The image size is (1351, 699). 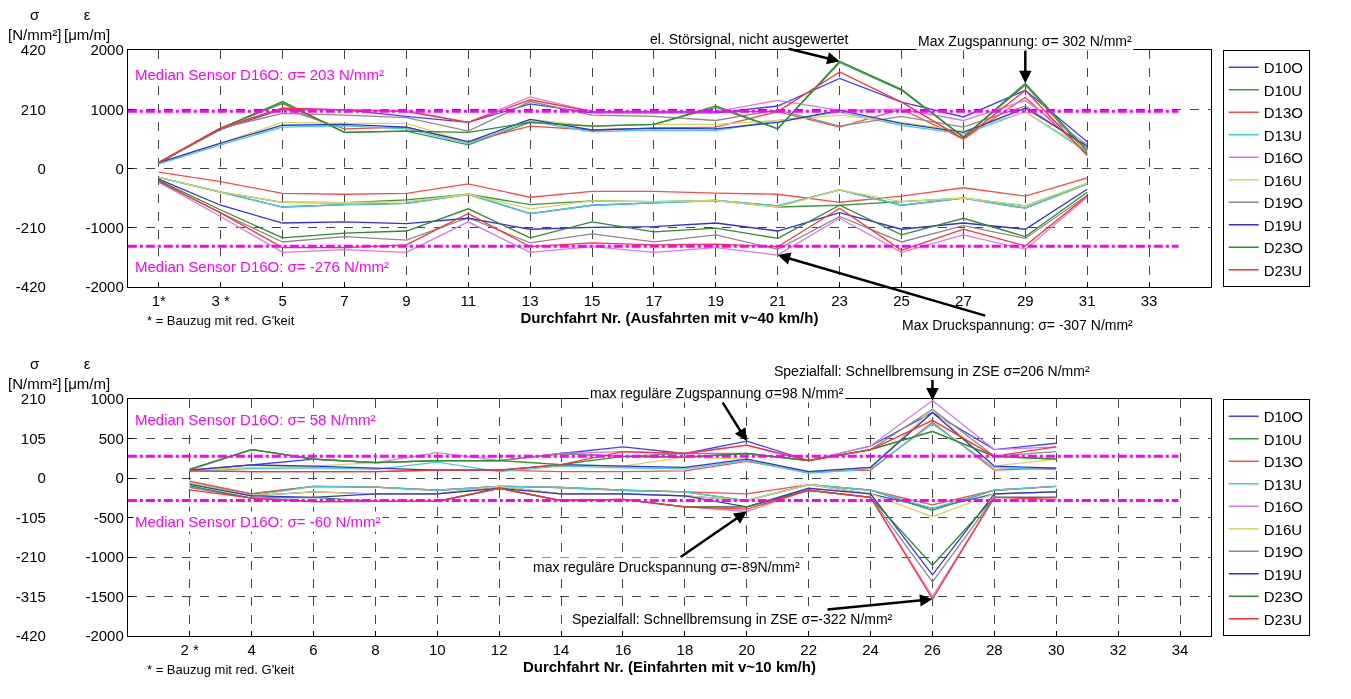 I want to click on y-tick-label: 500, so click(x=111, y=438).